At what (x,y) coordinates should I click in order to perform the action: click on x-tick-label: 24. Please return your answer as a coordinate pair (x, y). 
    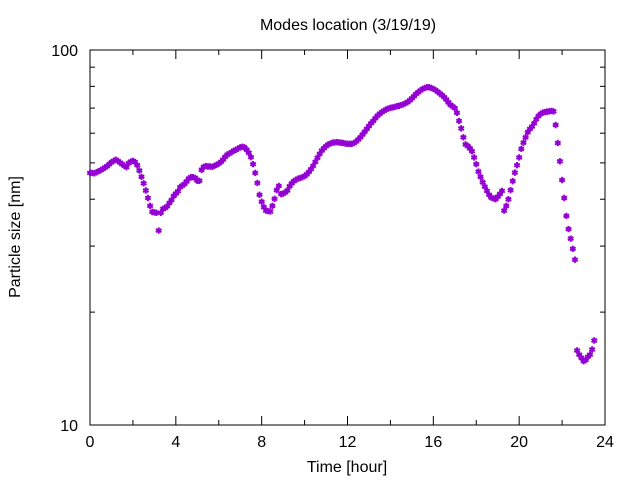
    Looking at the image, I should click on (605, 442).